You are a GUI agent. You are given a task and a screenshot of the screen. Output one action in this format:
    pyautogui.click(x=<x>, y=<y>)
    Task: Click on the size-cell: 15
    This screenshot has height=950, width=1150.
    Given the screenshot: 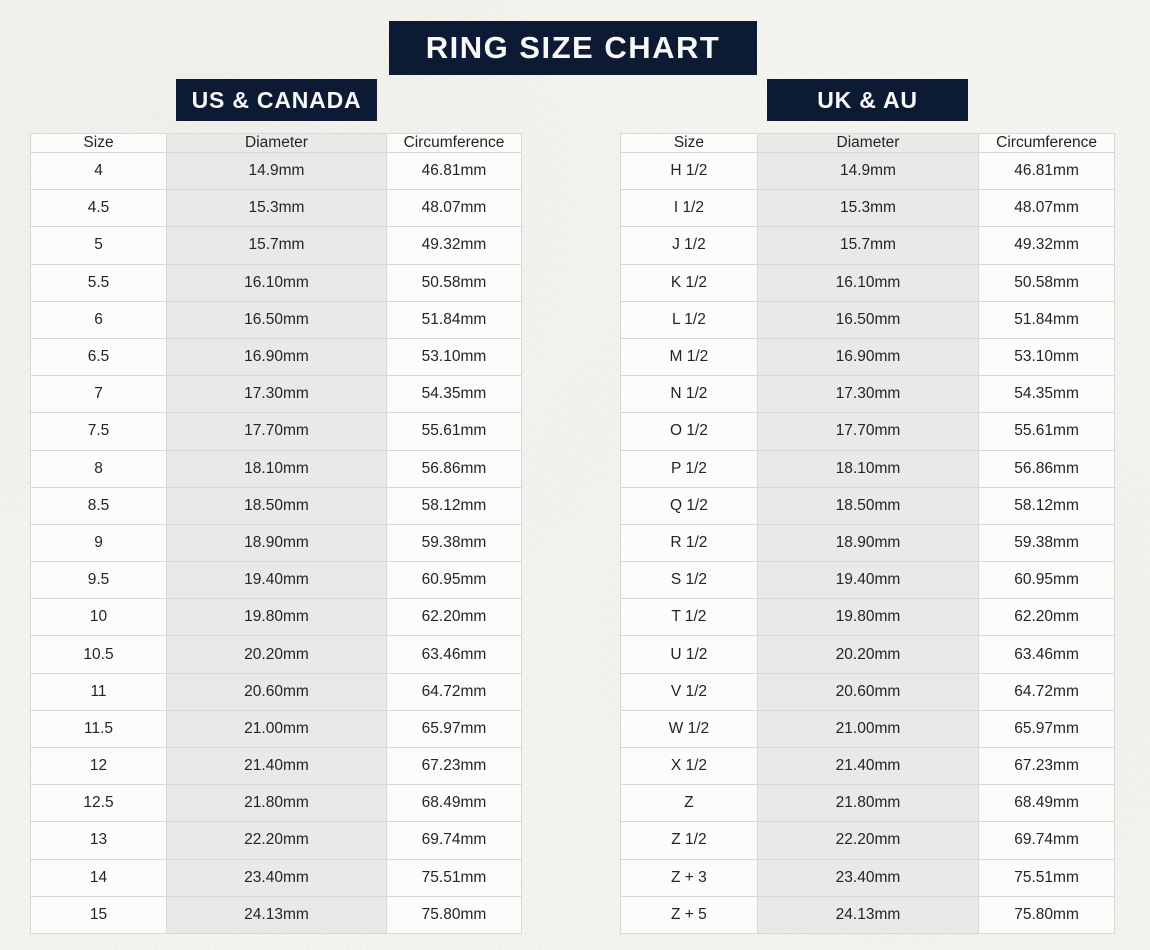 What is the action you would take?
    pyautogui.click(x=98, y=915)
    